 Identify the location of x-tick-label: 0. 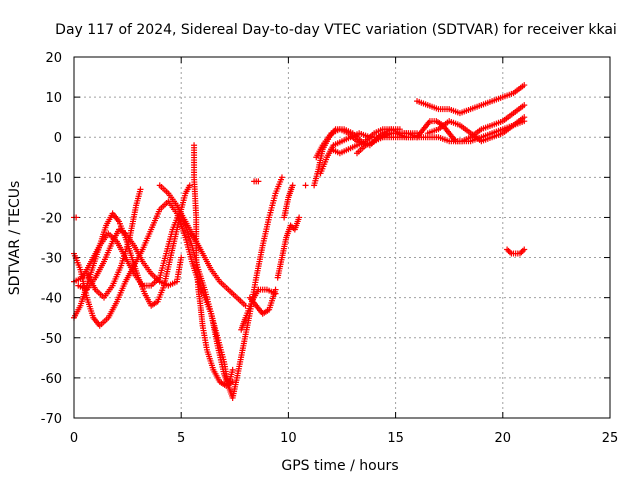
(74, 438).